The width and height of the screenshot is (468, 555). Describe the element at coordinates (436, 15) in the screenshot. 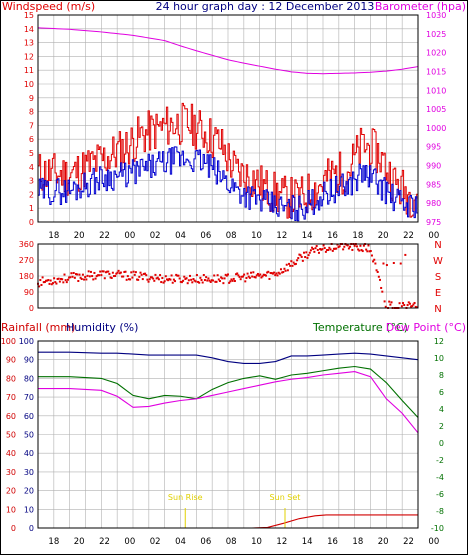

I see `barometer-tick-label: 1030` at that location.